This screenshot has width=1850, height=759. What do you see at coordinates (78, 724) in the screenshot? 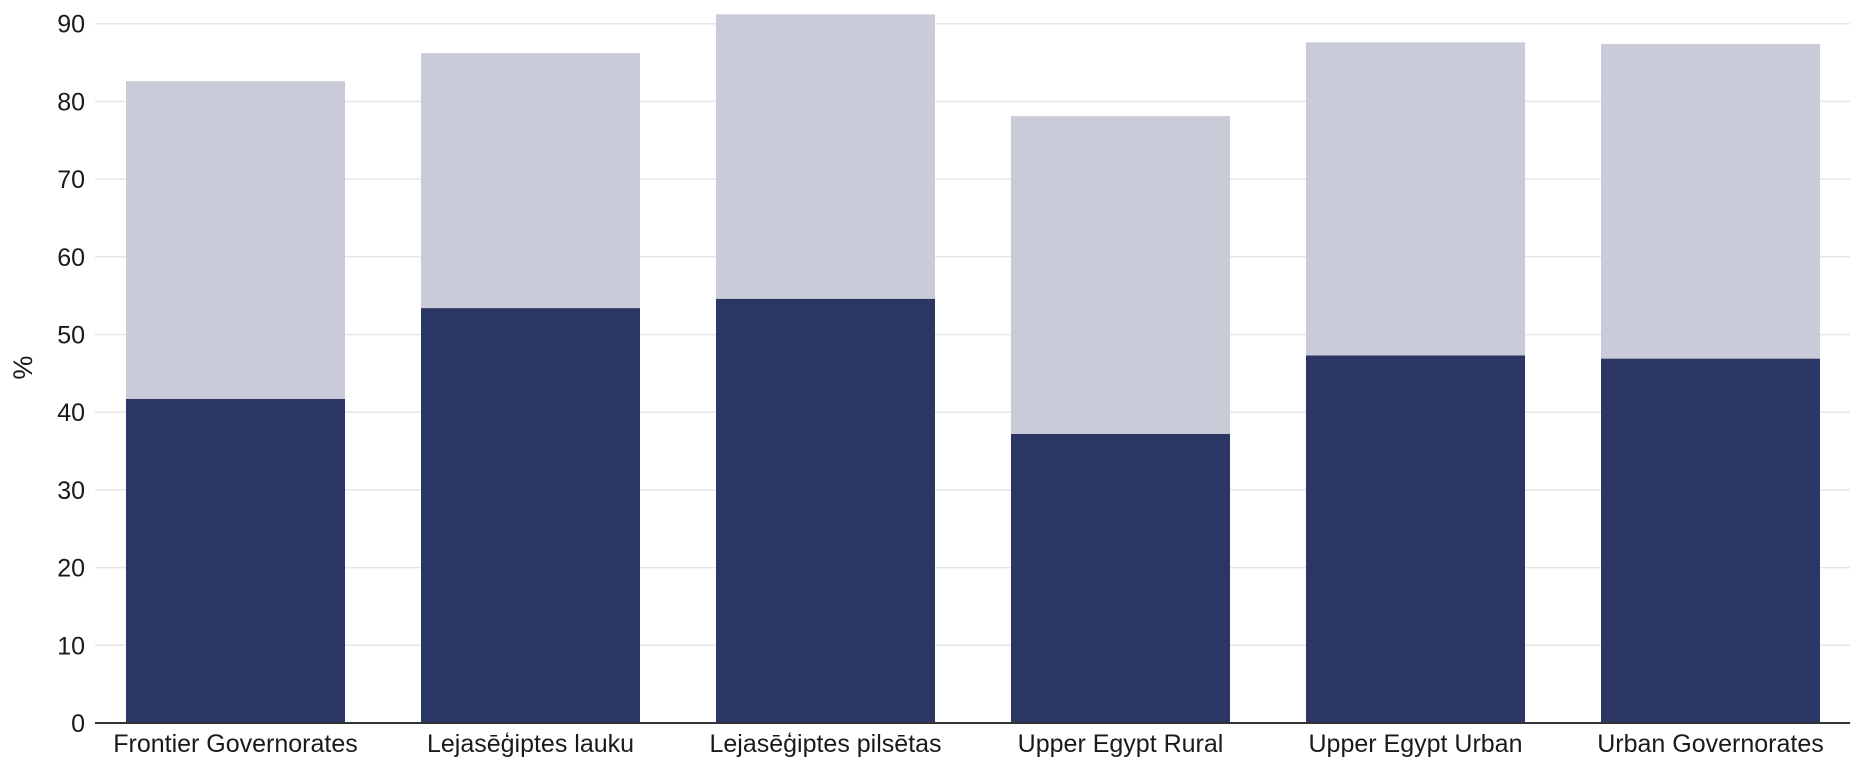
I see `y-tick-label-0: 0` at bounding box center [78, 724].